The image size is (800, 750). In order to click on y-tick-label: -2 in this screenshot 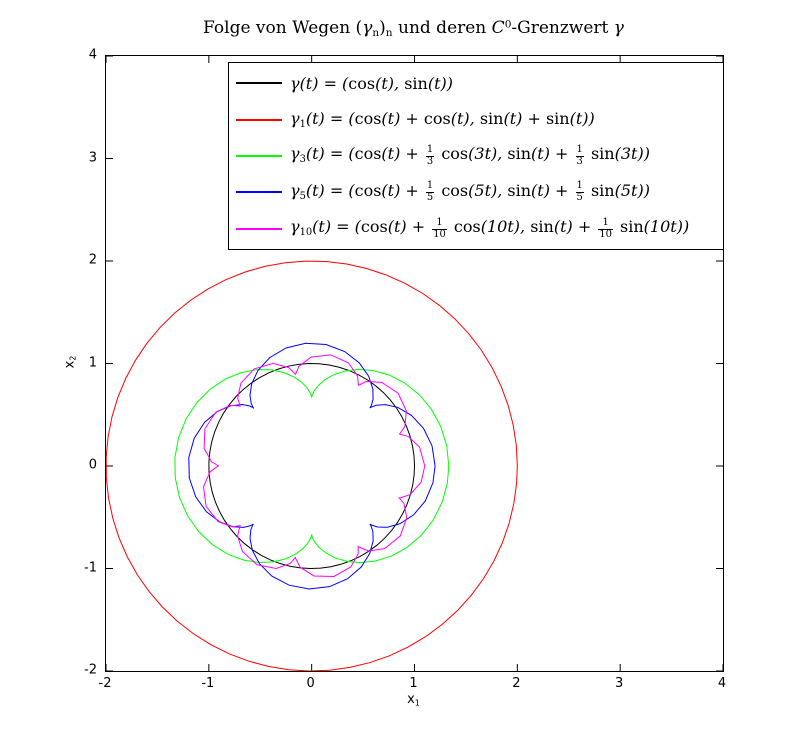, I will do `click(90, 670)`.